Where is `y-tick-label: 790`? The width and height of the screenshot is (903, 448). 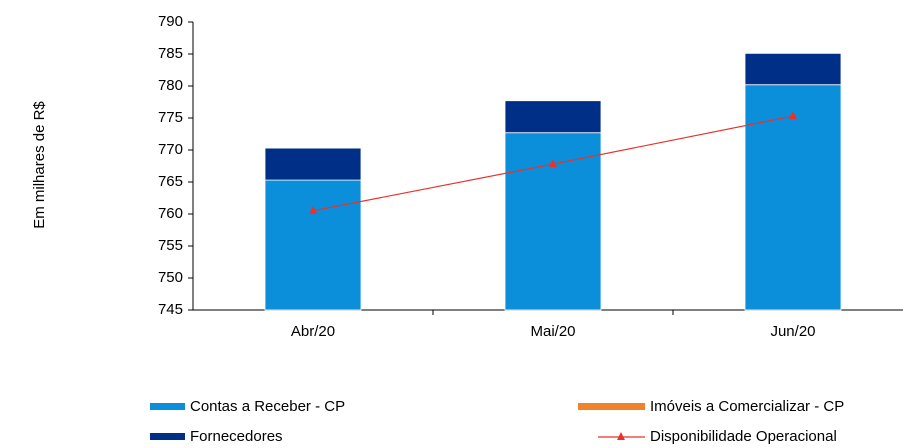 y-tick-label: 790 is located at coordinates (170, 21).